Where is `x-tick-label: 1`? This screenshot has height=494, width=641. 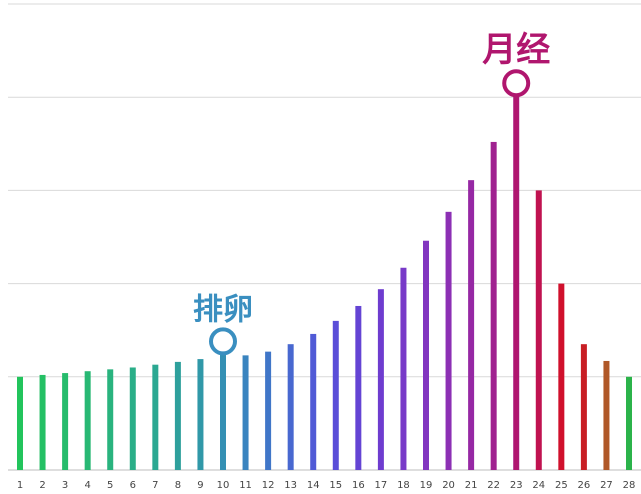
x-tick-label: 1 is located at coordinates (20, 485).